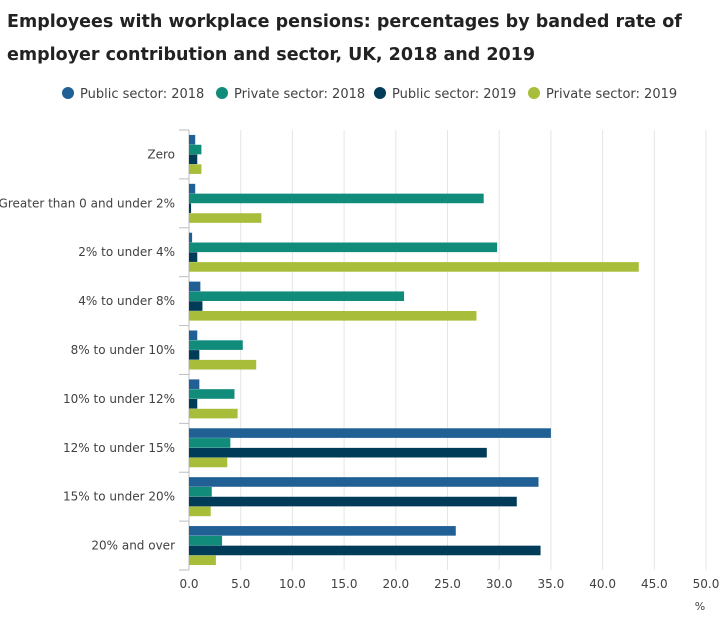 The image size is (728, 618). I want to click on bar-private-sector-2019-zero, so click(195, 169).